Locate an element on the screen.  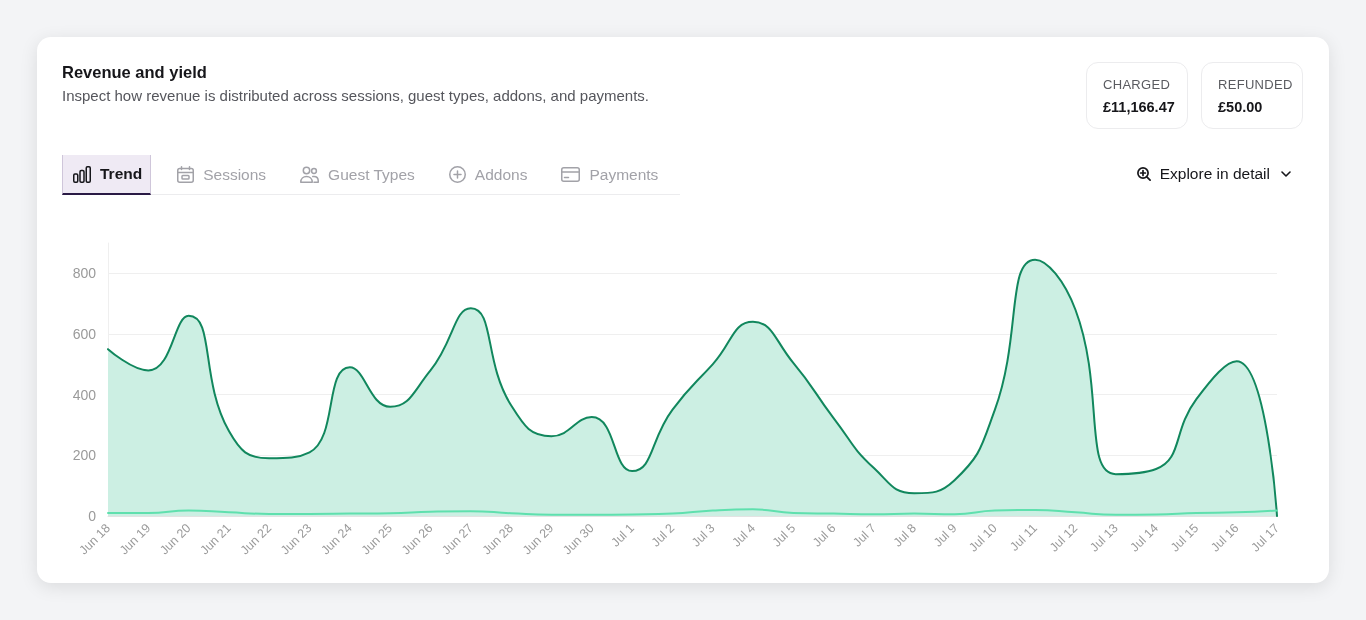
x-tick-label: Jul 17 is located at coordinates (1265, 538).